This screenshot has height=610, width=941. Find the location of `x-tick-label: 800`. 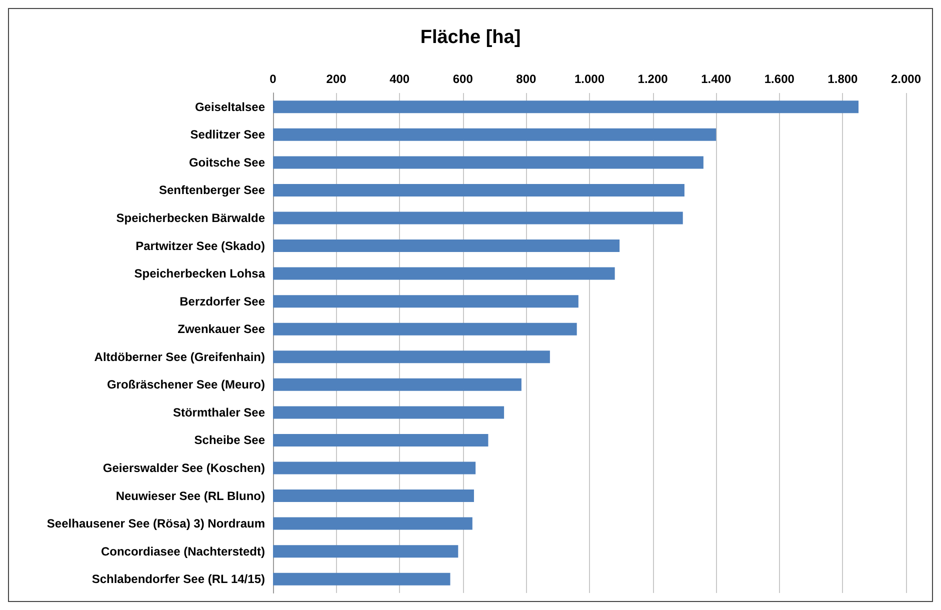

x-tick-label: 800 is located at coordinates (526, 79).